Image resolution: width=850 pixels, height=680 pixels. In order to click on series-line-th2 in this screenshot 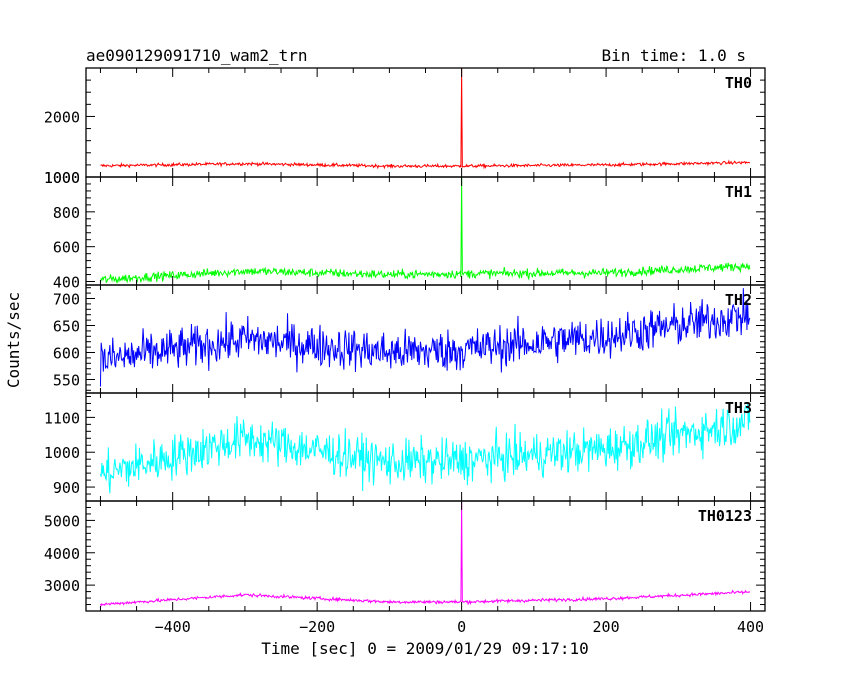, I will do `click(425, 337)`.